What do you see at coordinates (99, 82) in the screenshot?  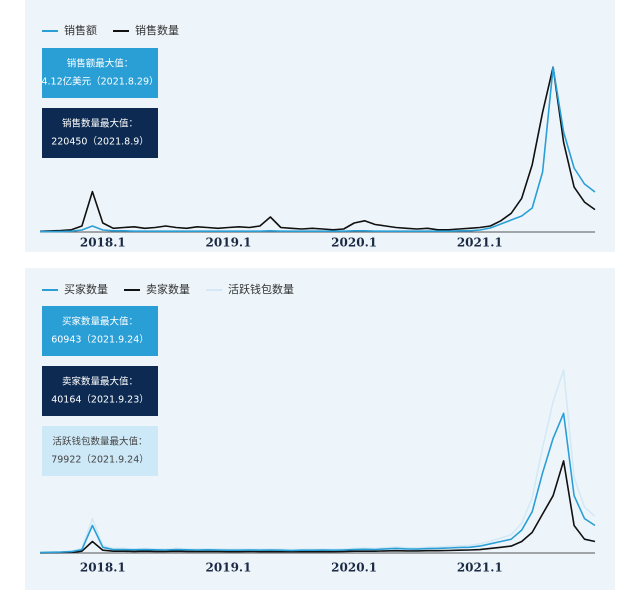 I see `annotation-text: 4.12亿美元（2021.8.29）` at bounding box center [99, 82].